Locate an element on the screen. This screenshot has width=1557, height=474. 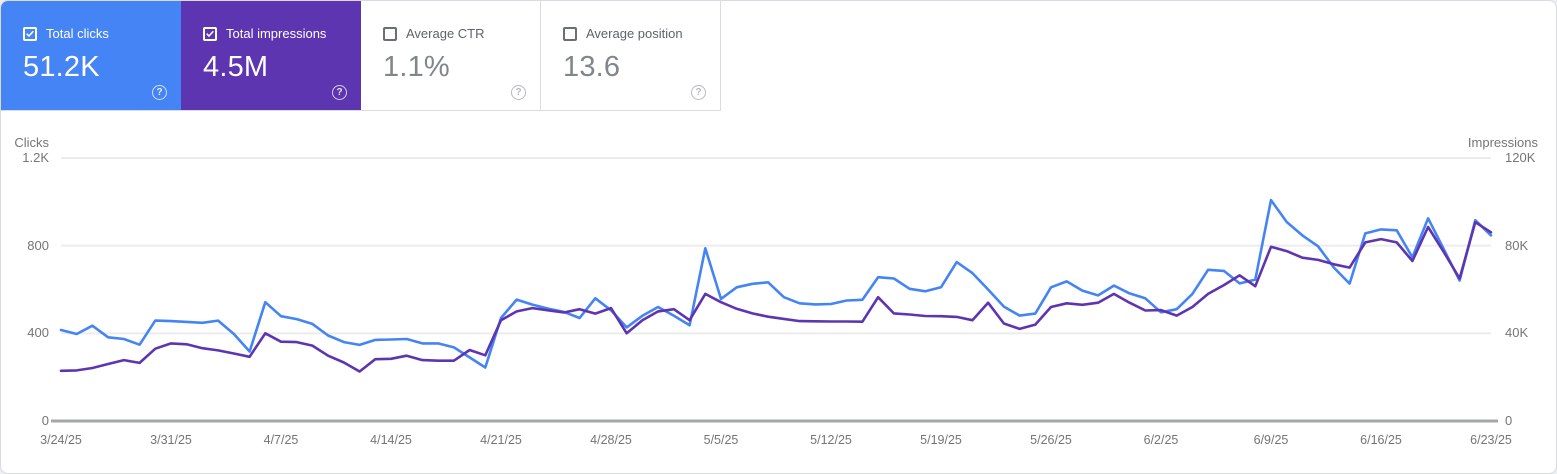
metric-card-total-impressions: Total impressions 4.5M ? is located at coordinates (271, 56).